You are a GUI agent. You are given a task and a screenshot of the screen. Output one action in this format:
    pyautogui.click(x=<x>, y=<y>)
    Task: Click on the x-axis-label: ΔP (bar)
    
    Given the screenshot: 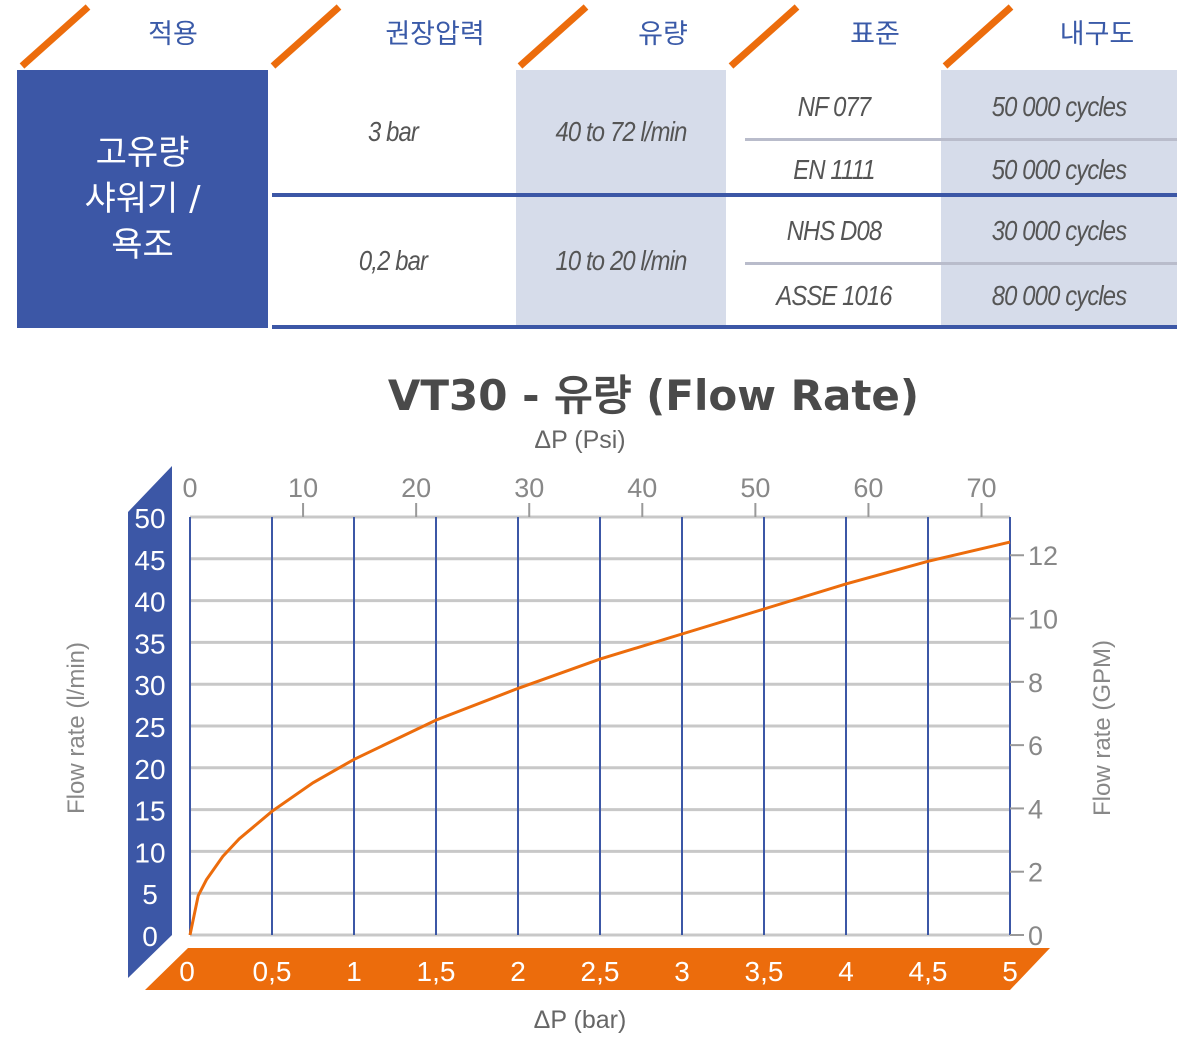 What is the action you would take?
    pyautogui.click(x=580, y=1020)
    